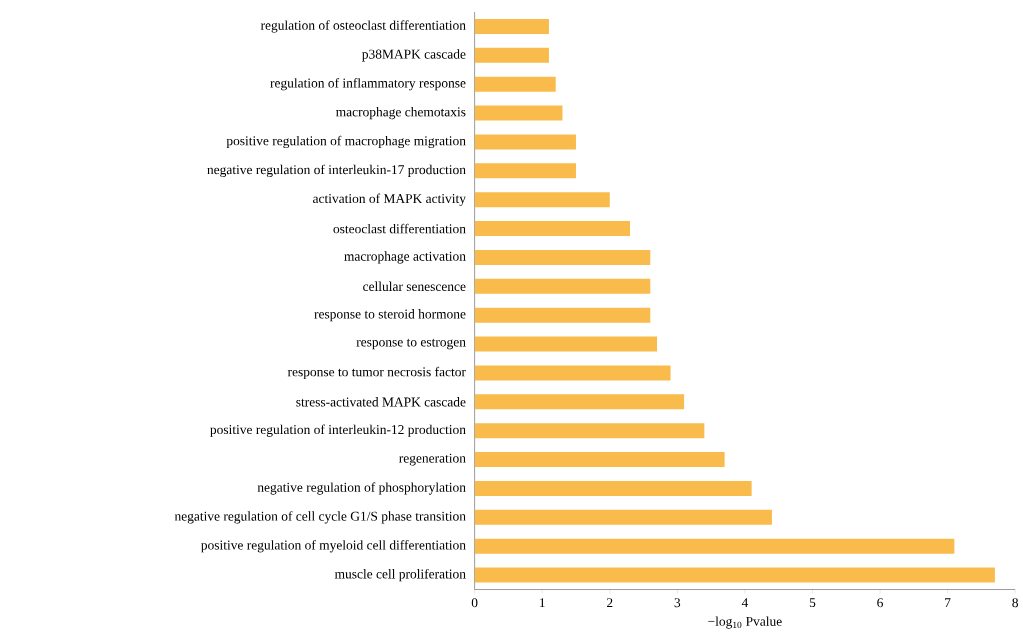 The width and height of the screenshot is (1023, 644). What do you see at coordinates (399, 228) in the screenshot?
I see `y-tick-label: osteoclast differentiation` at bounding box center [399, 228].